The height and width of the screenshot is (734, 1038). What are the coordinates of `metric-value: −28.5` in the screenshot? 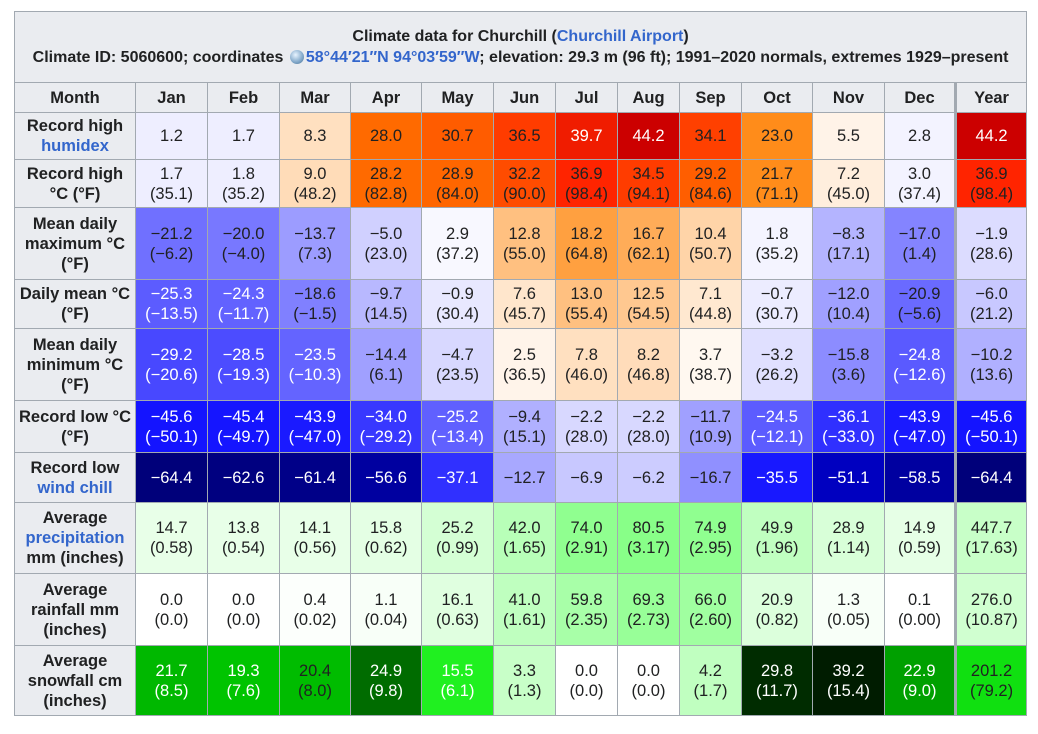 It's located at (243, 354).